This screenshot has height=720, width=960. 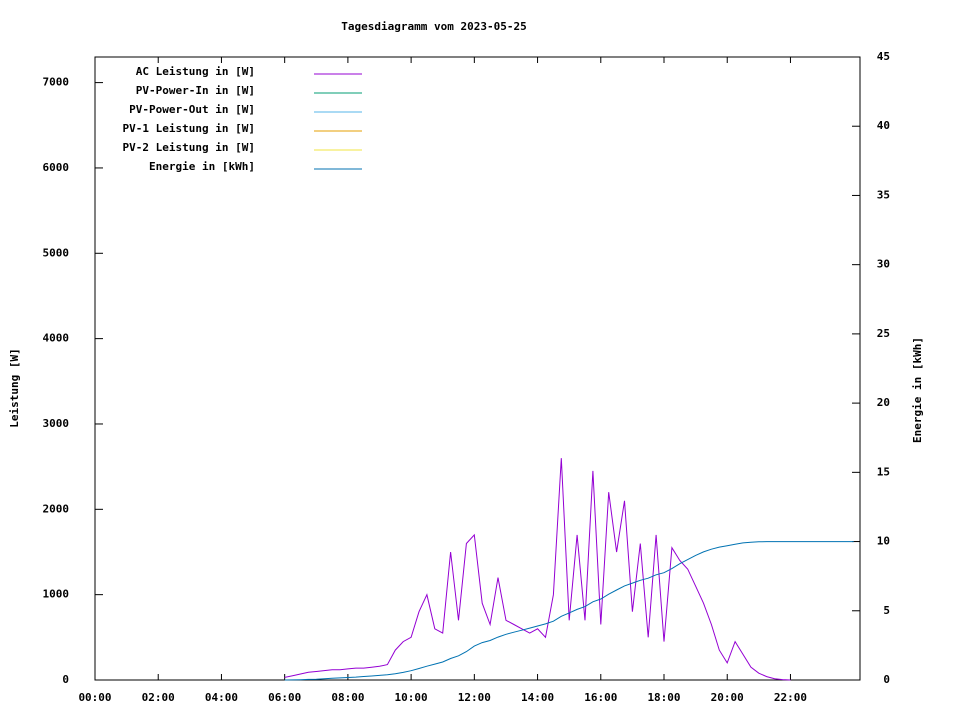 What do you see at coordinates (474, 697) in the screenshot?
I see `x-tick-label: 12:00` at bounding box center [474, 697].